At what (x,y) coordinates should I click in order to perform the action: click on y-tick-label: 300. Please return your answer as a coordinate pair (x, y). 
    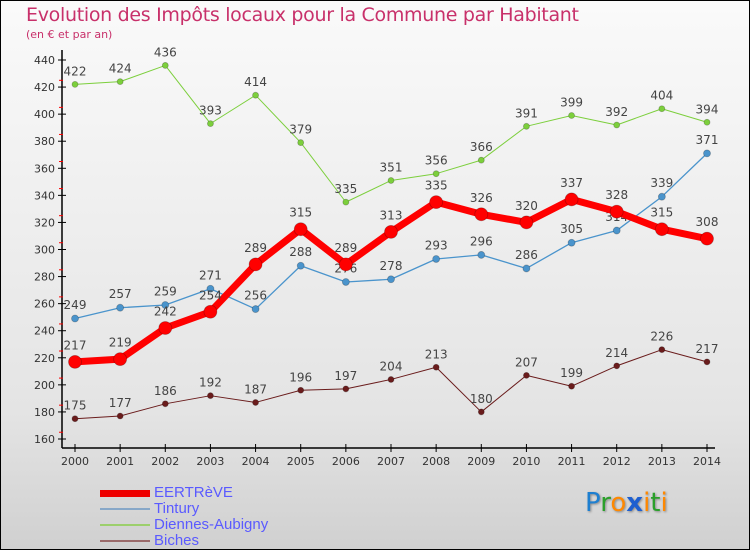
    Looking at the image, I should click on (44, 250).